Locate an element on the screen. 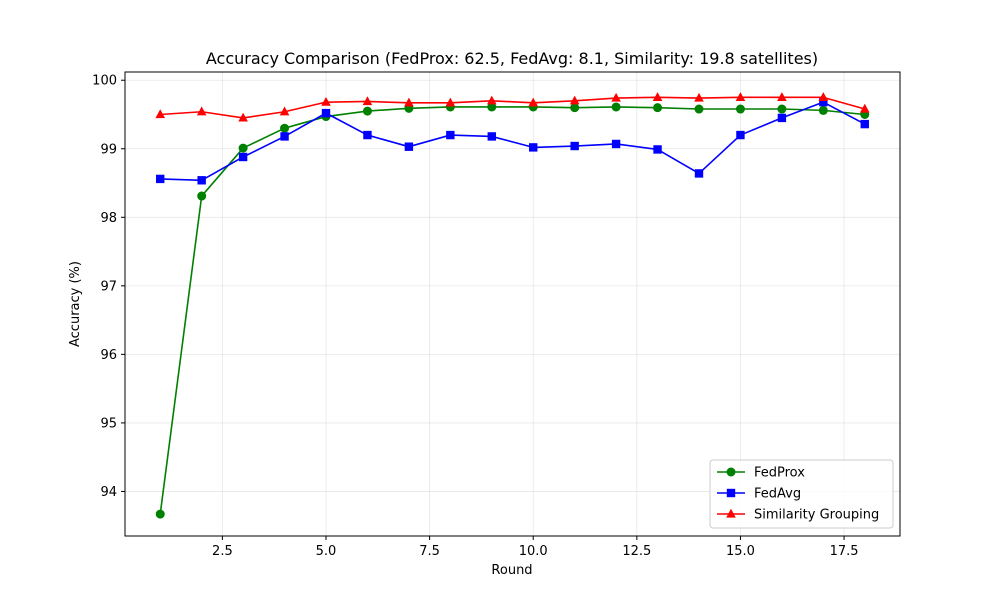 The width and height of the screenshot is (1000, 604). y-tick-label: 98 is located at coordinates (108, 218).